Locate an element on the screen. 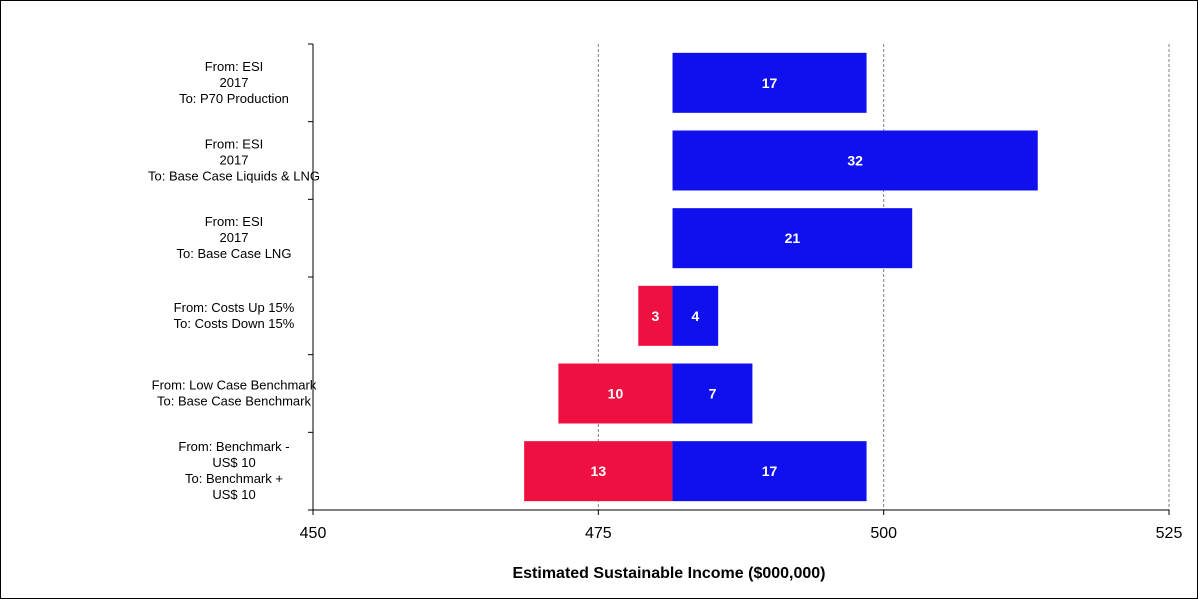 The image size is (1198, 599). bar-value-label: 3 is located at coordinates (656, 316).